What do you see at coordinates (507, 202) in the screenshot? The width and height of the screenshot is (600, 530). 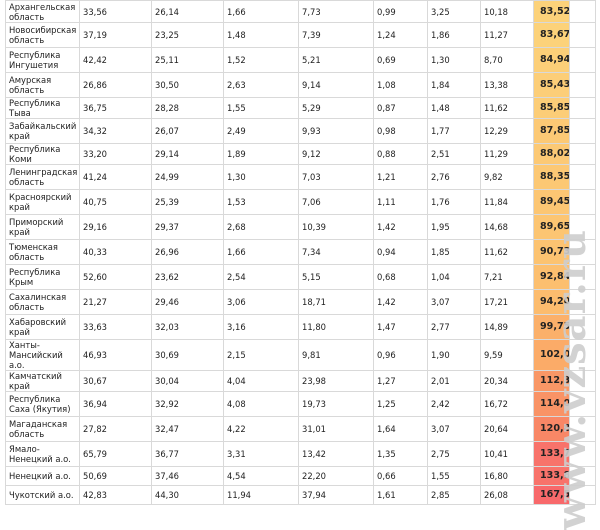 I see `value-cell: 11,84` at bounding box center [507, 202].